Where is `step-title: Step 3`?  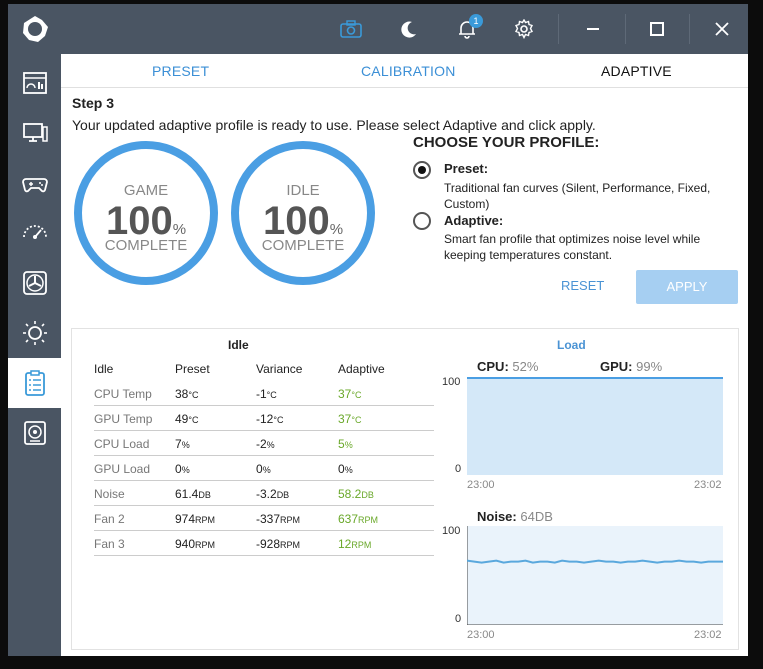
step-title: Step 3 is located at coordinates (93, 103).